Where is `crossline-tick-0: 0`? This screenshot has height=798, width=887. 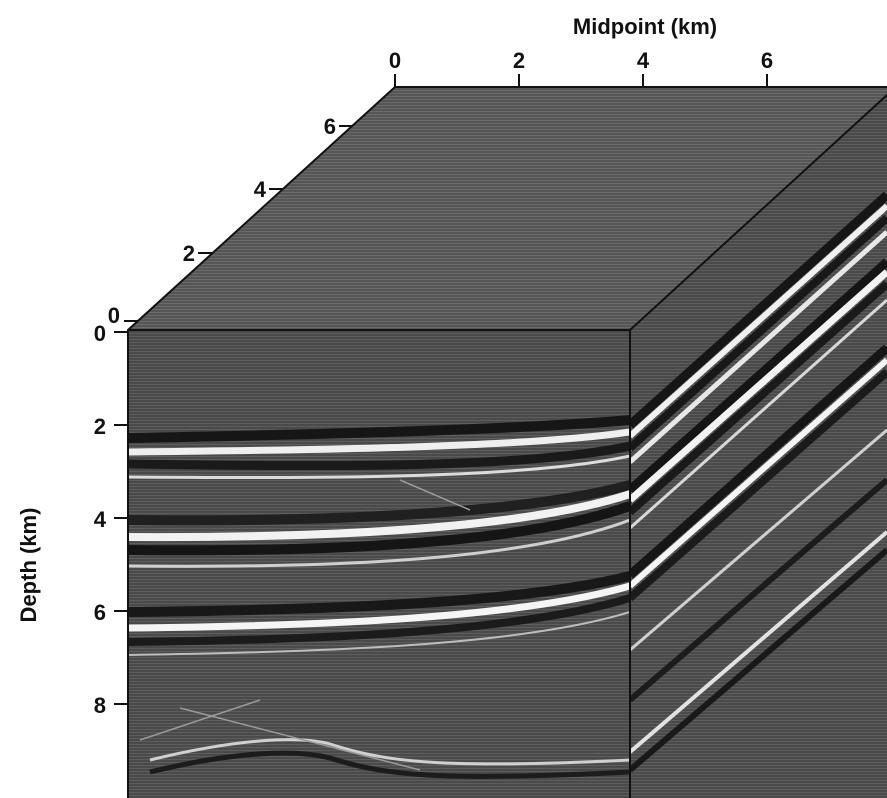
crossline-tick-0: 0 is located at coordinates (114, 315).